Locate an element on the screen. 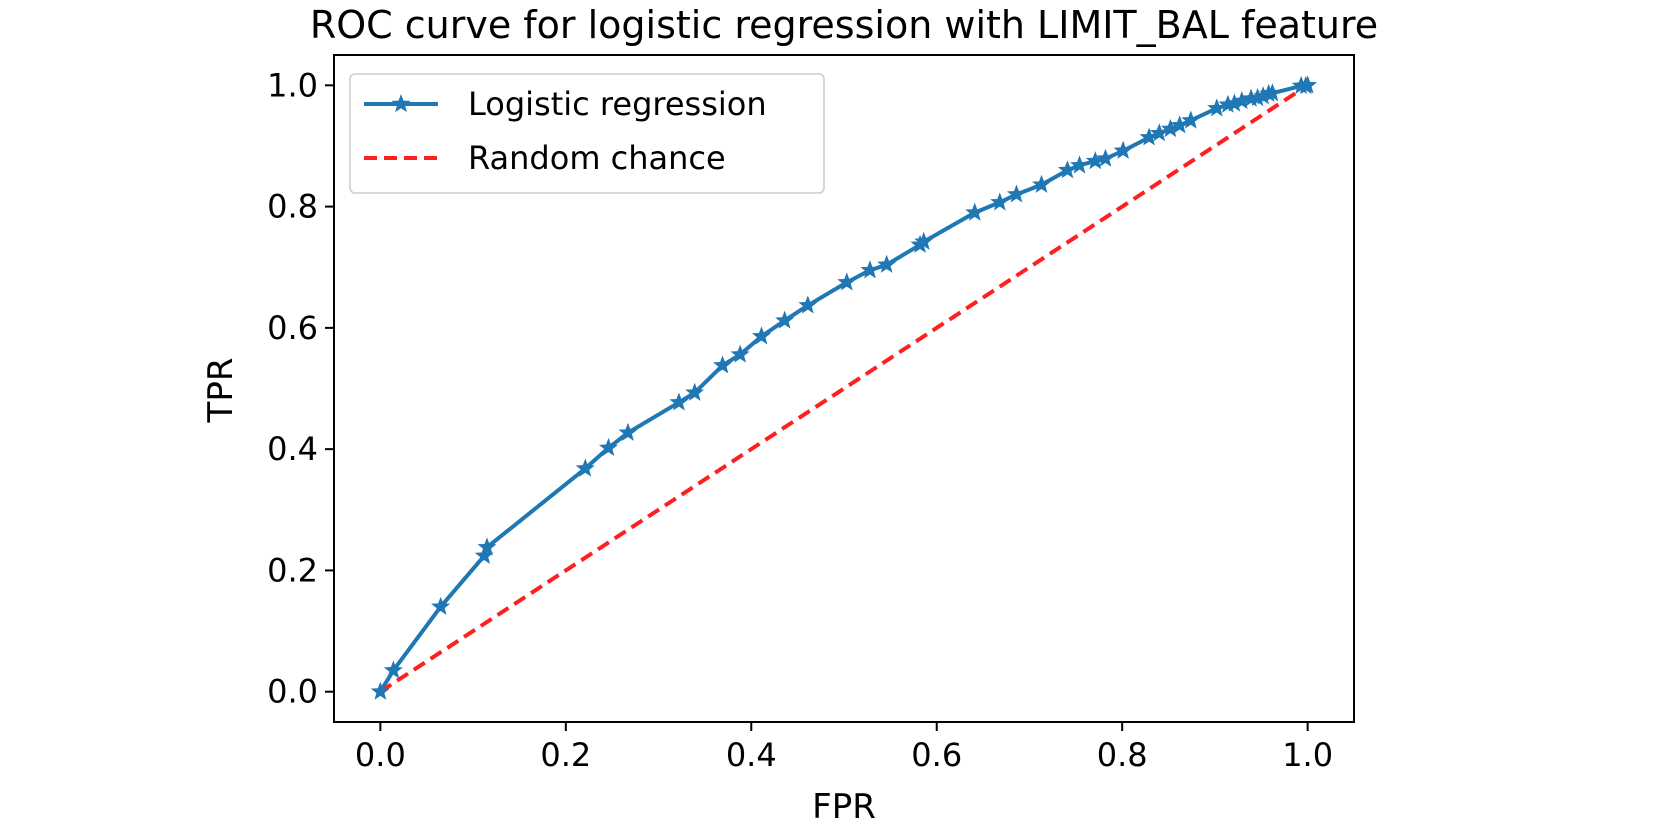 Image resolution: width=1665 pixels, height=830 pixels. x-axis-label: FPR is located at coordinates (844, 806).